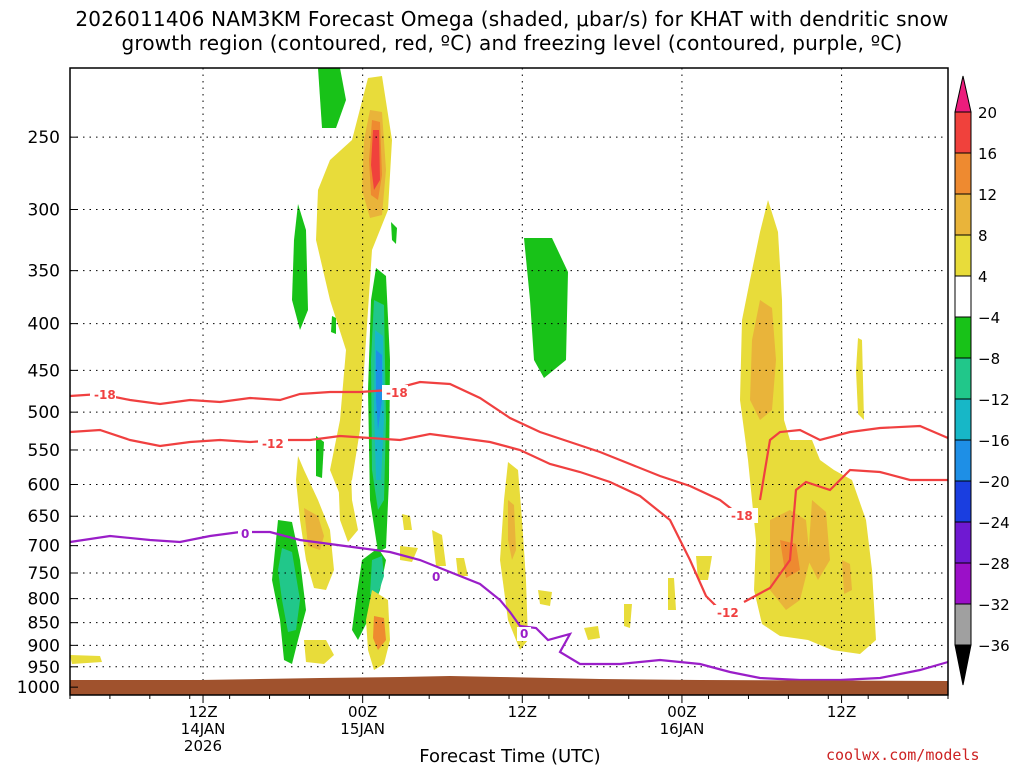 This screenshot has width=1024, height=768. Describe the element at coordinates (682, 729) in the screenshot. I see `x-tick-label: 16JAN` at that location.